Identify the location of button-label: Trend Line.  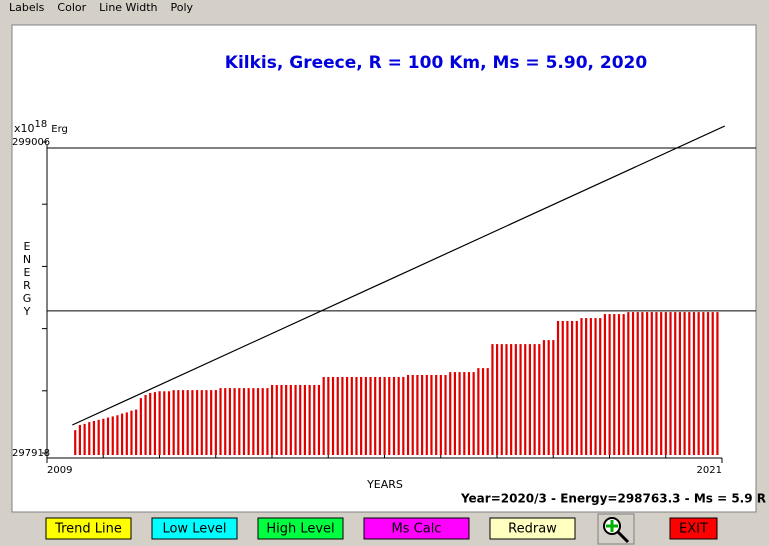
(88, 529).